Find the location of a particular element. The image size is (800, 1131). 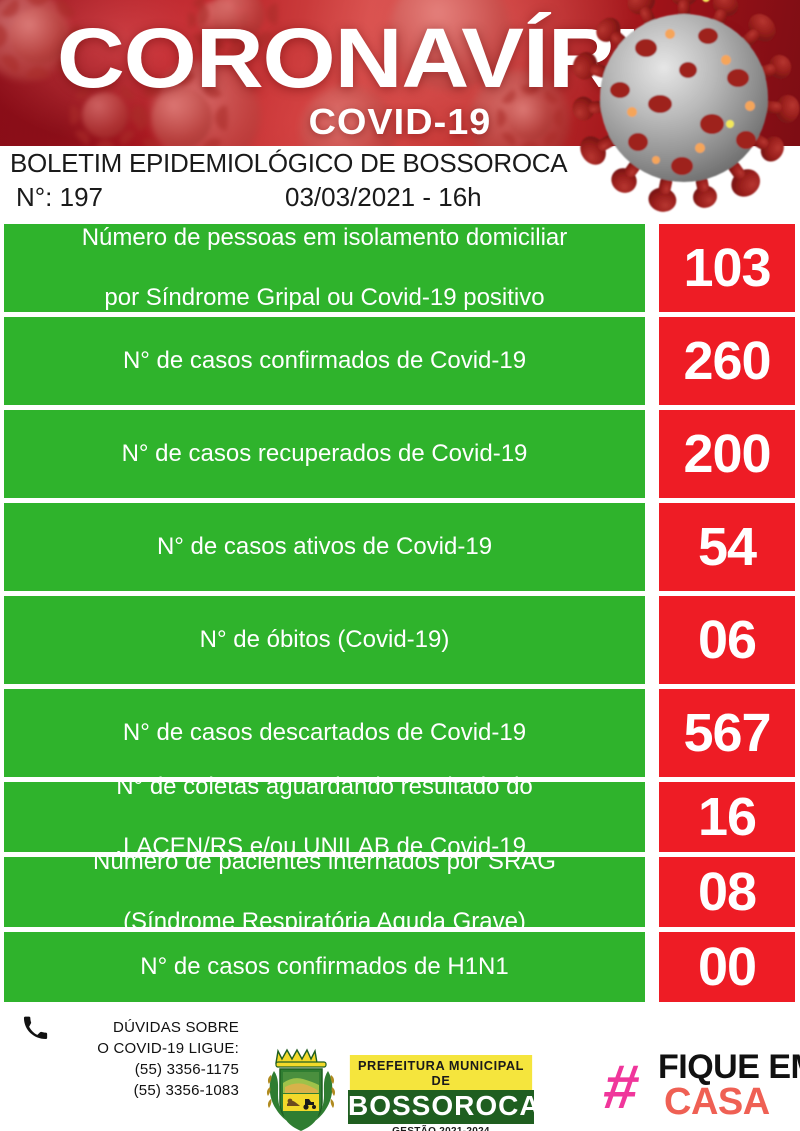

phone-icon is located at coordinates (35, 1028).